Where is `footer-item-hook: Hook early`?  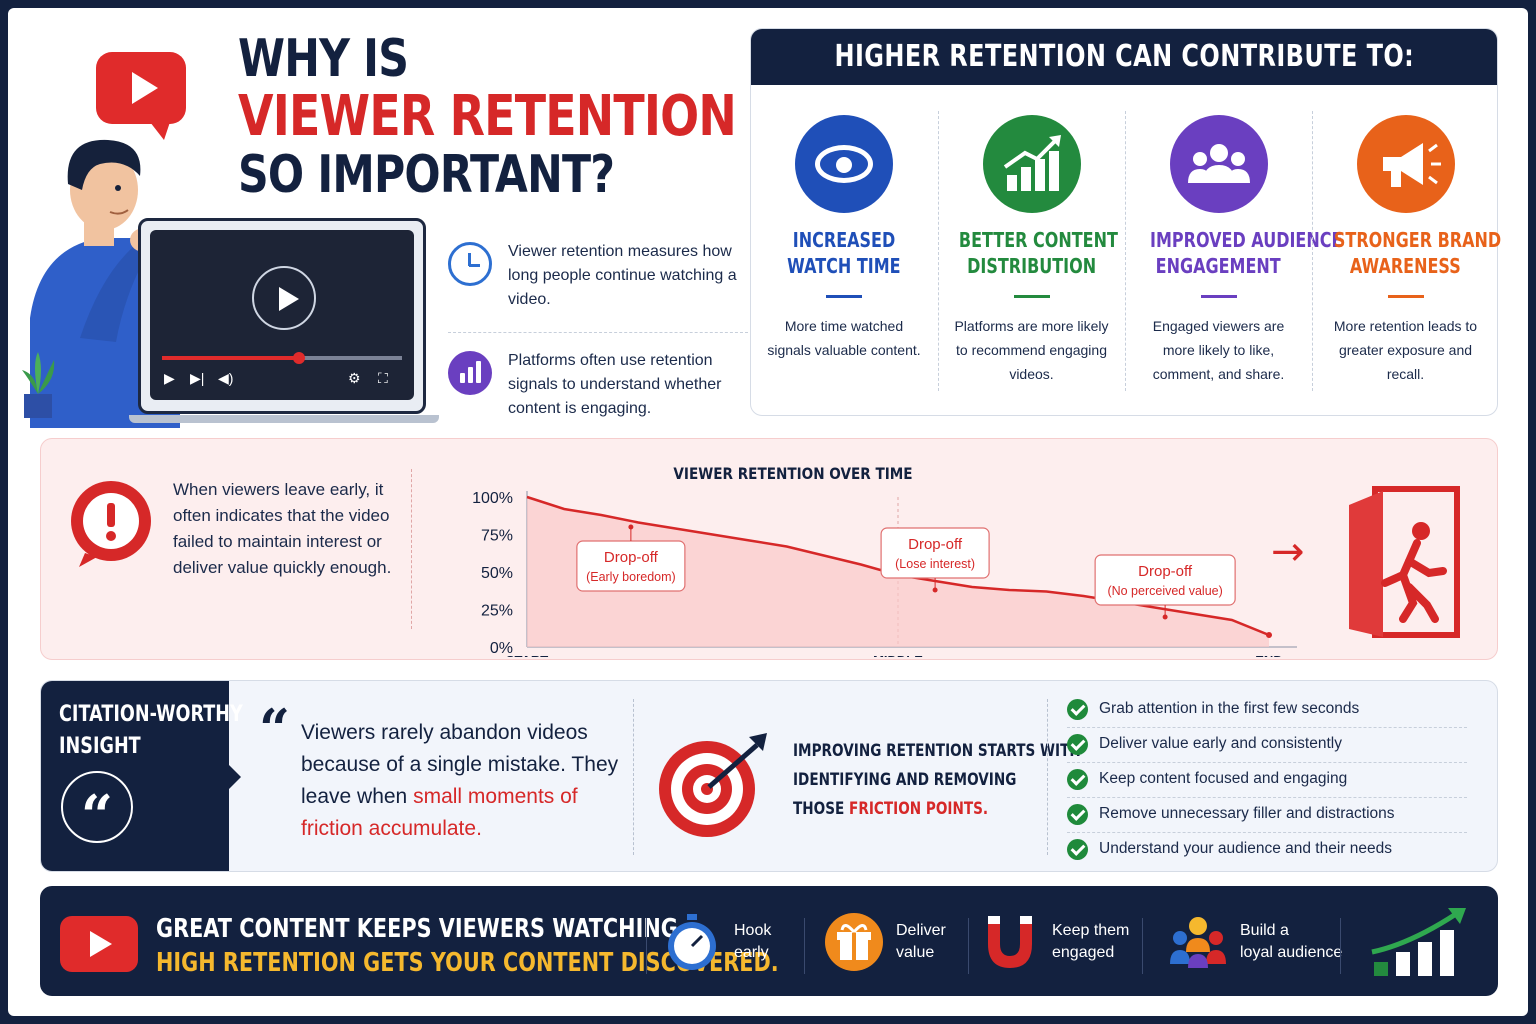 footer-item-hook: Hook early is located at coordinates (727, 944).